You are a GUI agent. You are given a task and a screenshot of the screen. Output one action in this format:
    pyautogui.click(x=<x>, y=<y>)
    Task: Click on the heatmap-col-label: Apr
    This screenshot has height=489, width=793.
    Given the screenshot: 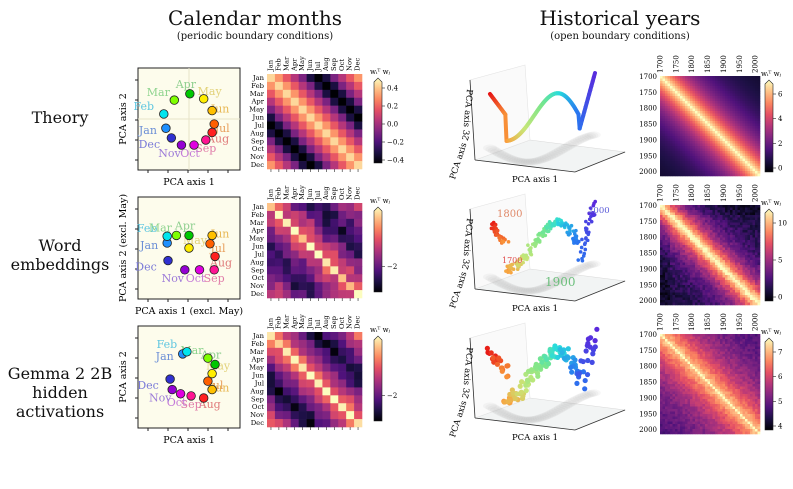 What is the action you would take?
    pyautogui.click(x=294, y=323)
    